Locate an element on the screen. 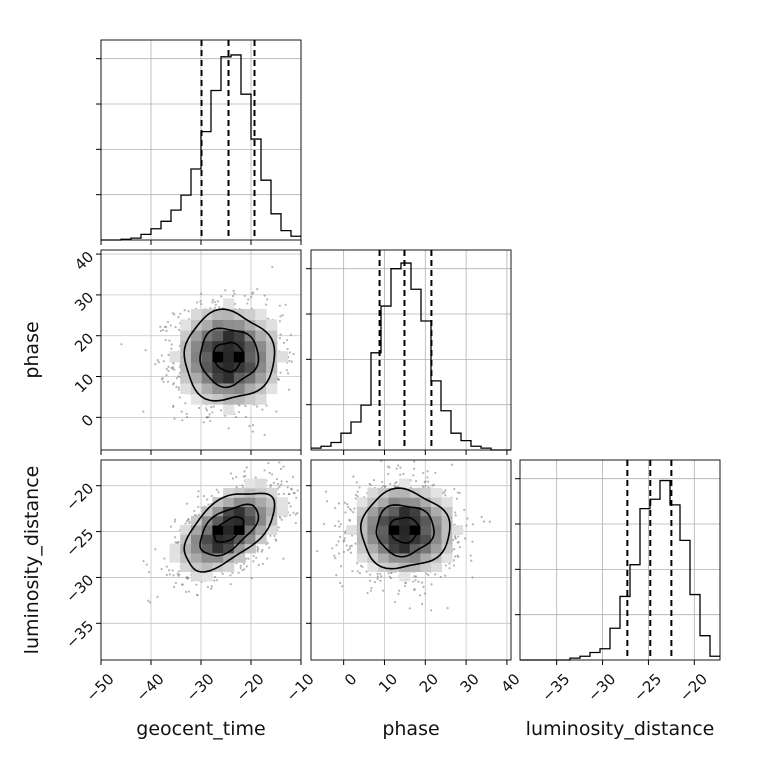 This screenshot has width=760, height=760. scatter-panel-geocent_time-vs-luminosity_distance is located at coordinates (210, 553).